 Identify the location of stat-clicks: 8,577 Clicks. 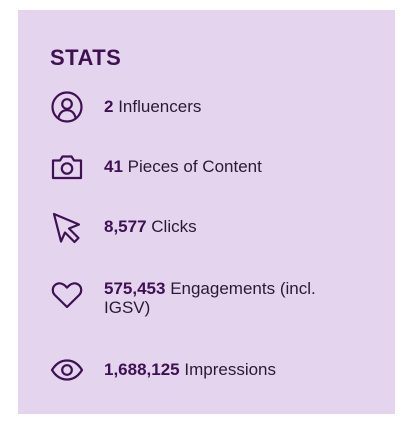
(210, 227).